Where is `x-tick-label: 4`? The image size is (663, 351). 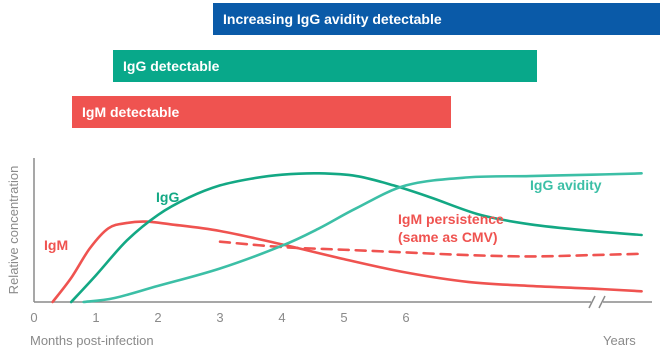
x-tick-label: 4 is located at coordinates (281, 317).